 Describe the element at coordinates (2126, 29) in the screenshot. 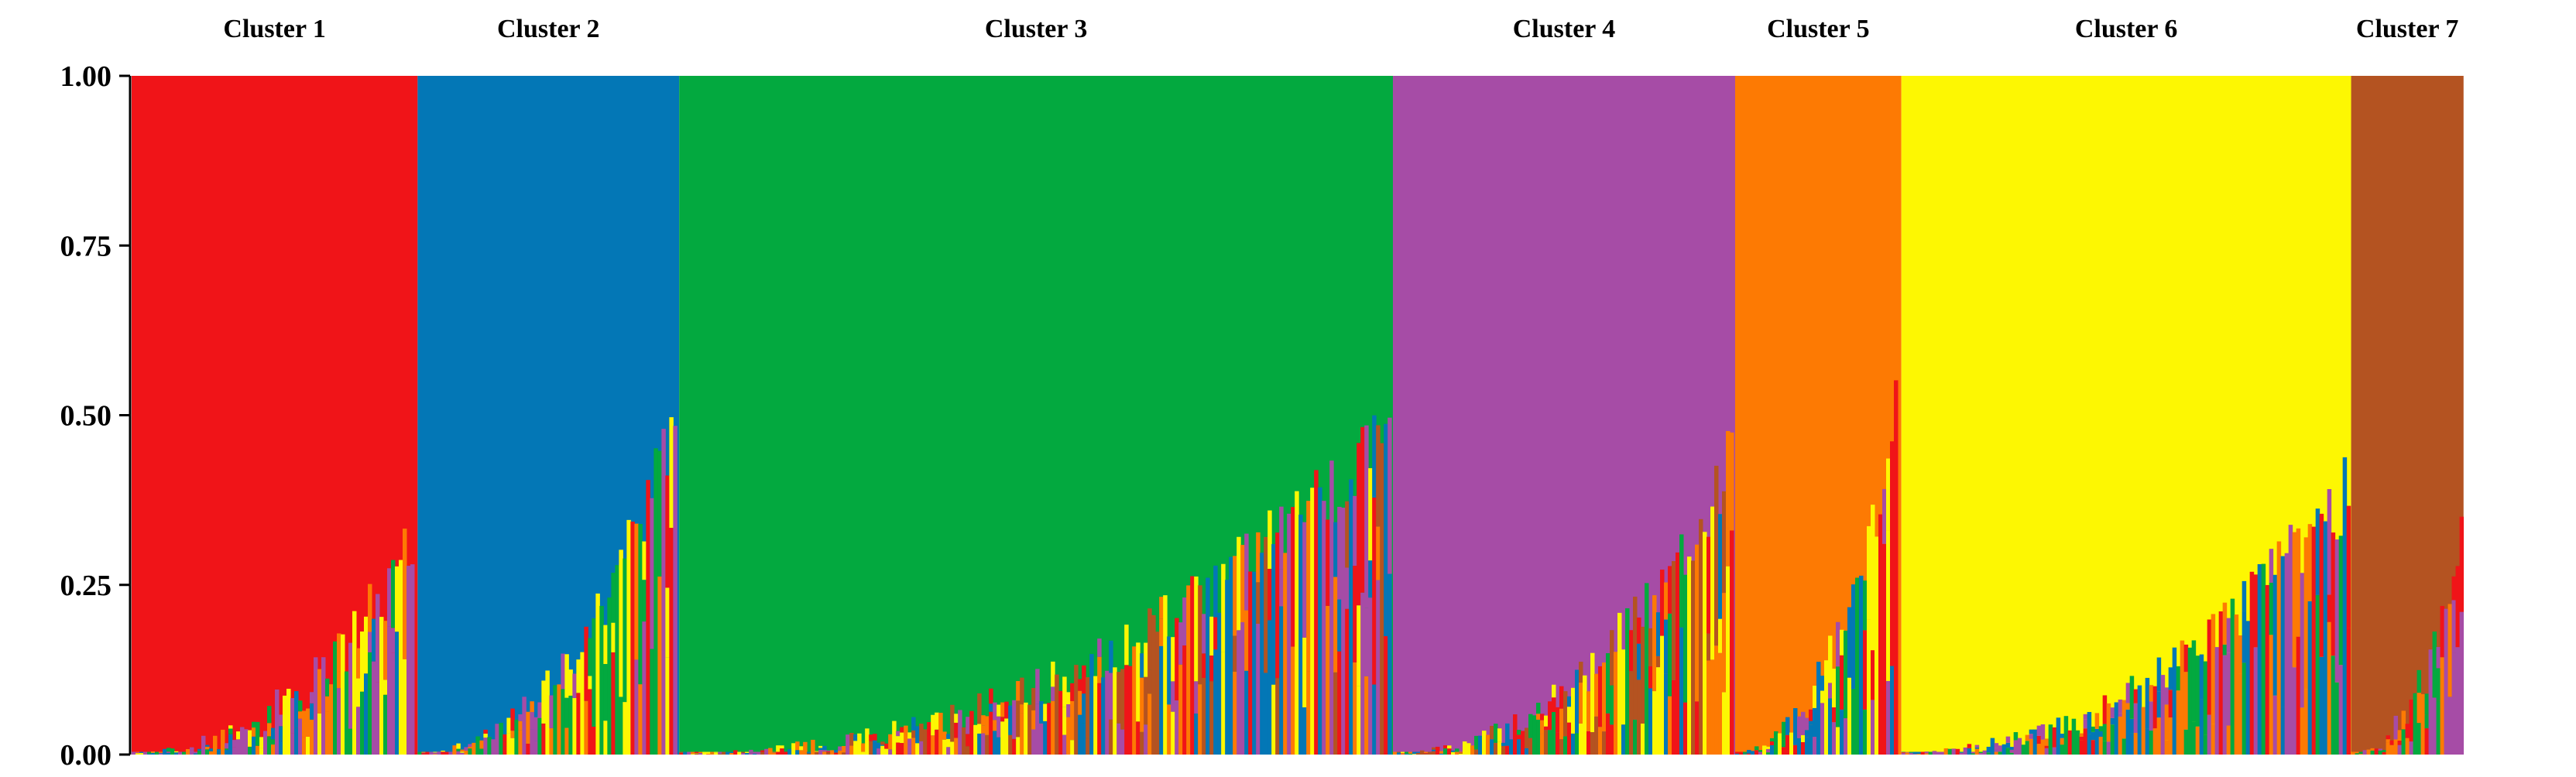

I see `cluster-label-6: Cluster 6` at that location.